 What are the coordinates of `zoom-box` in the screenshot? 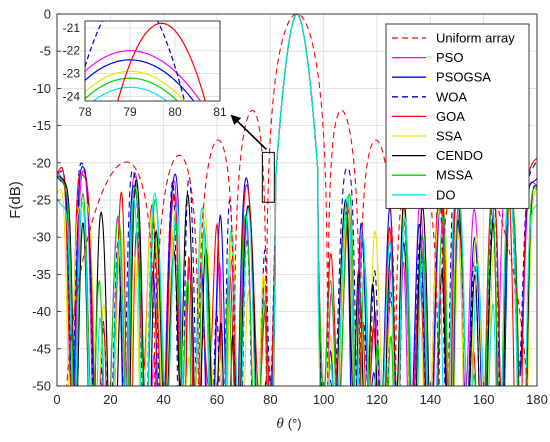 It's located at (268, 177).